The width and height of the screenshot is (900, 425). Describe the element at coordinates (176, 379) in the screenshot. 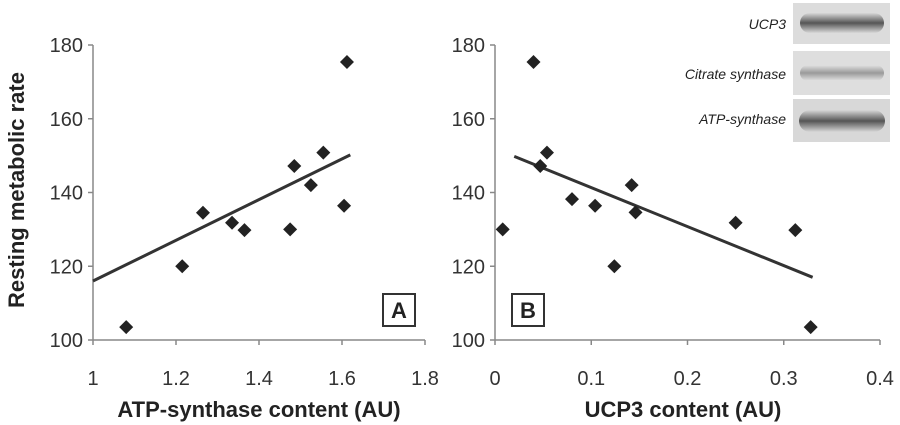

I see `panel-a-x-tick-label: 1.2` at that location.